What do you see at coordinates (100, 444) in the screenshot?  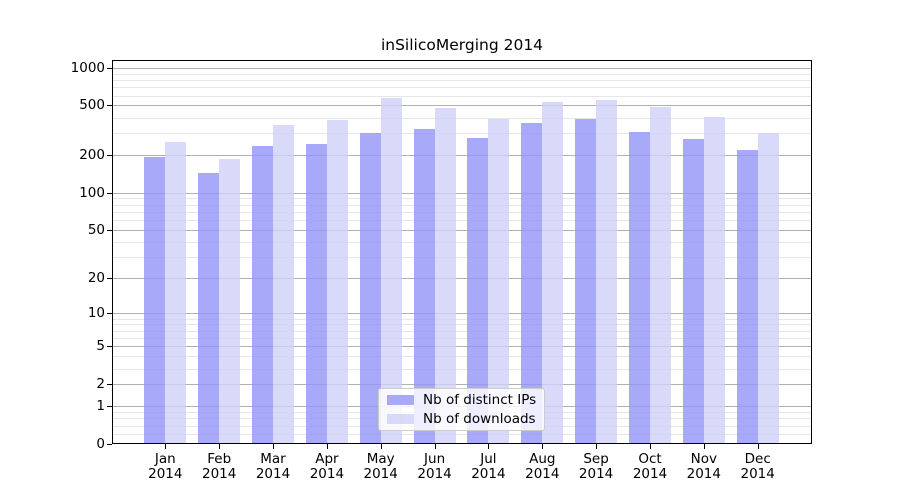 I see `y-tick-label: 0` at bounding box center [100, 444].